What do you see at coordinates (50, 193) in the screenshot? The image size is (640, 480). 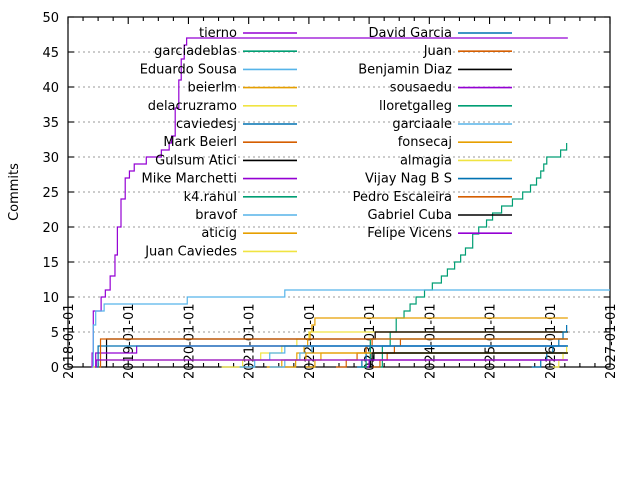 I see `y-tick-label: 25` at bounding box center [50, 193].